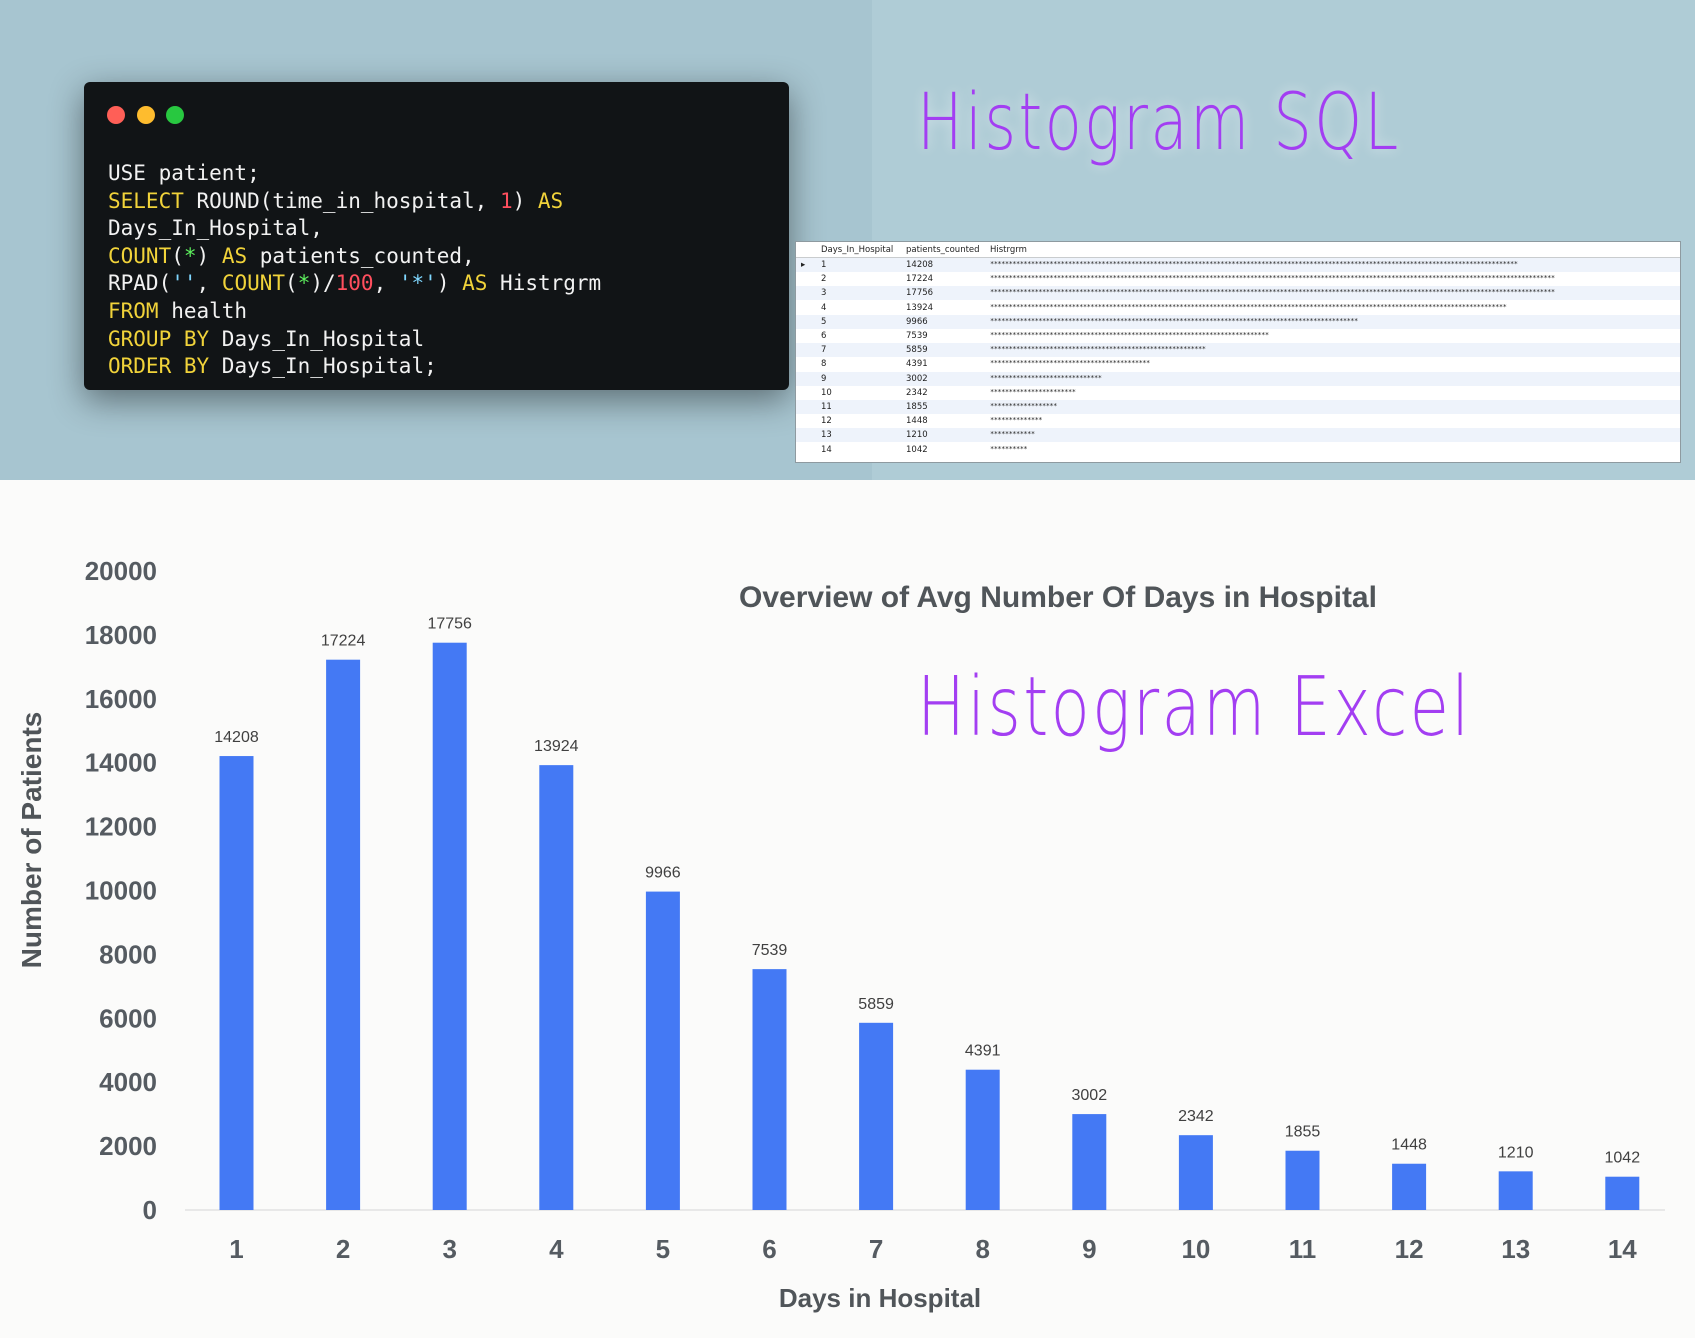  I want to click on table-row: 13 1210 ************, so click(1238, 435).